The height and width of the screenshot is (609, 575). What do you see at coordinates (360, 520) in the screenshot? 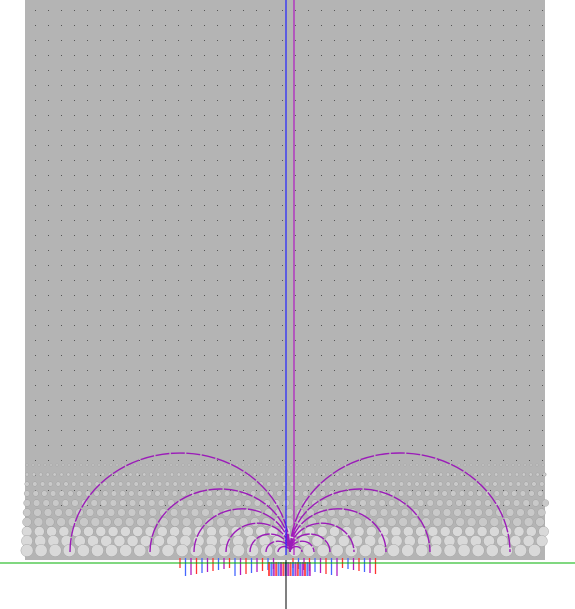
I see `field-line-arc` at bounding box center [360, 520].